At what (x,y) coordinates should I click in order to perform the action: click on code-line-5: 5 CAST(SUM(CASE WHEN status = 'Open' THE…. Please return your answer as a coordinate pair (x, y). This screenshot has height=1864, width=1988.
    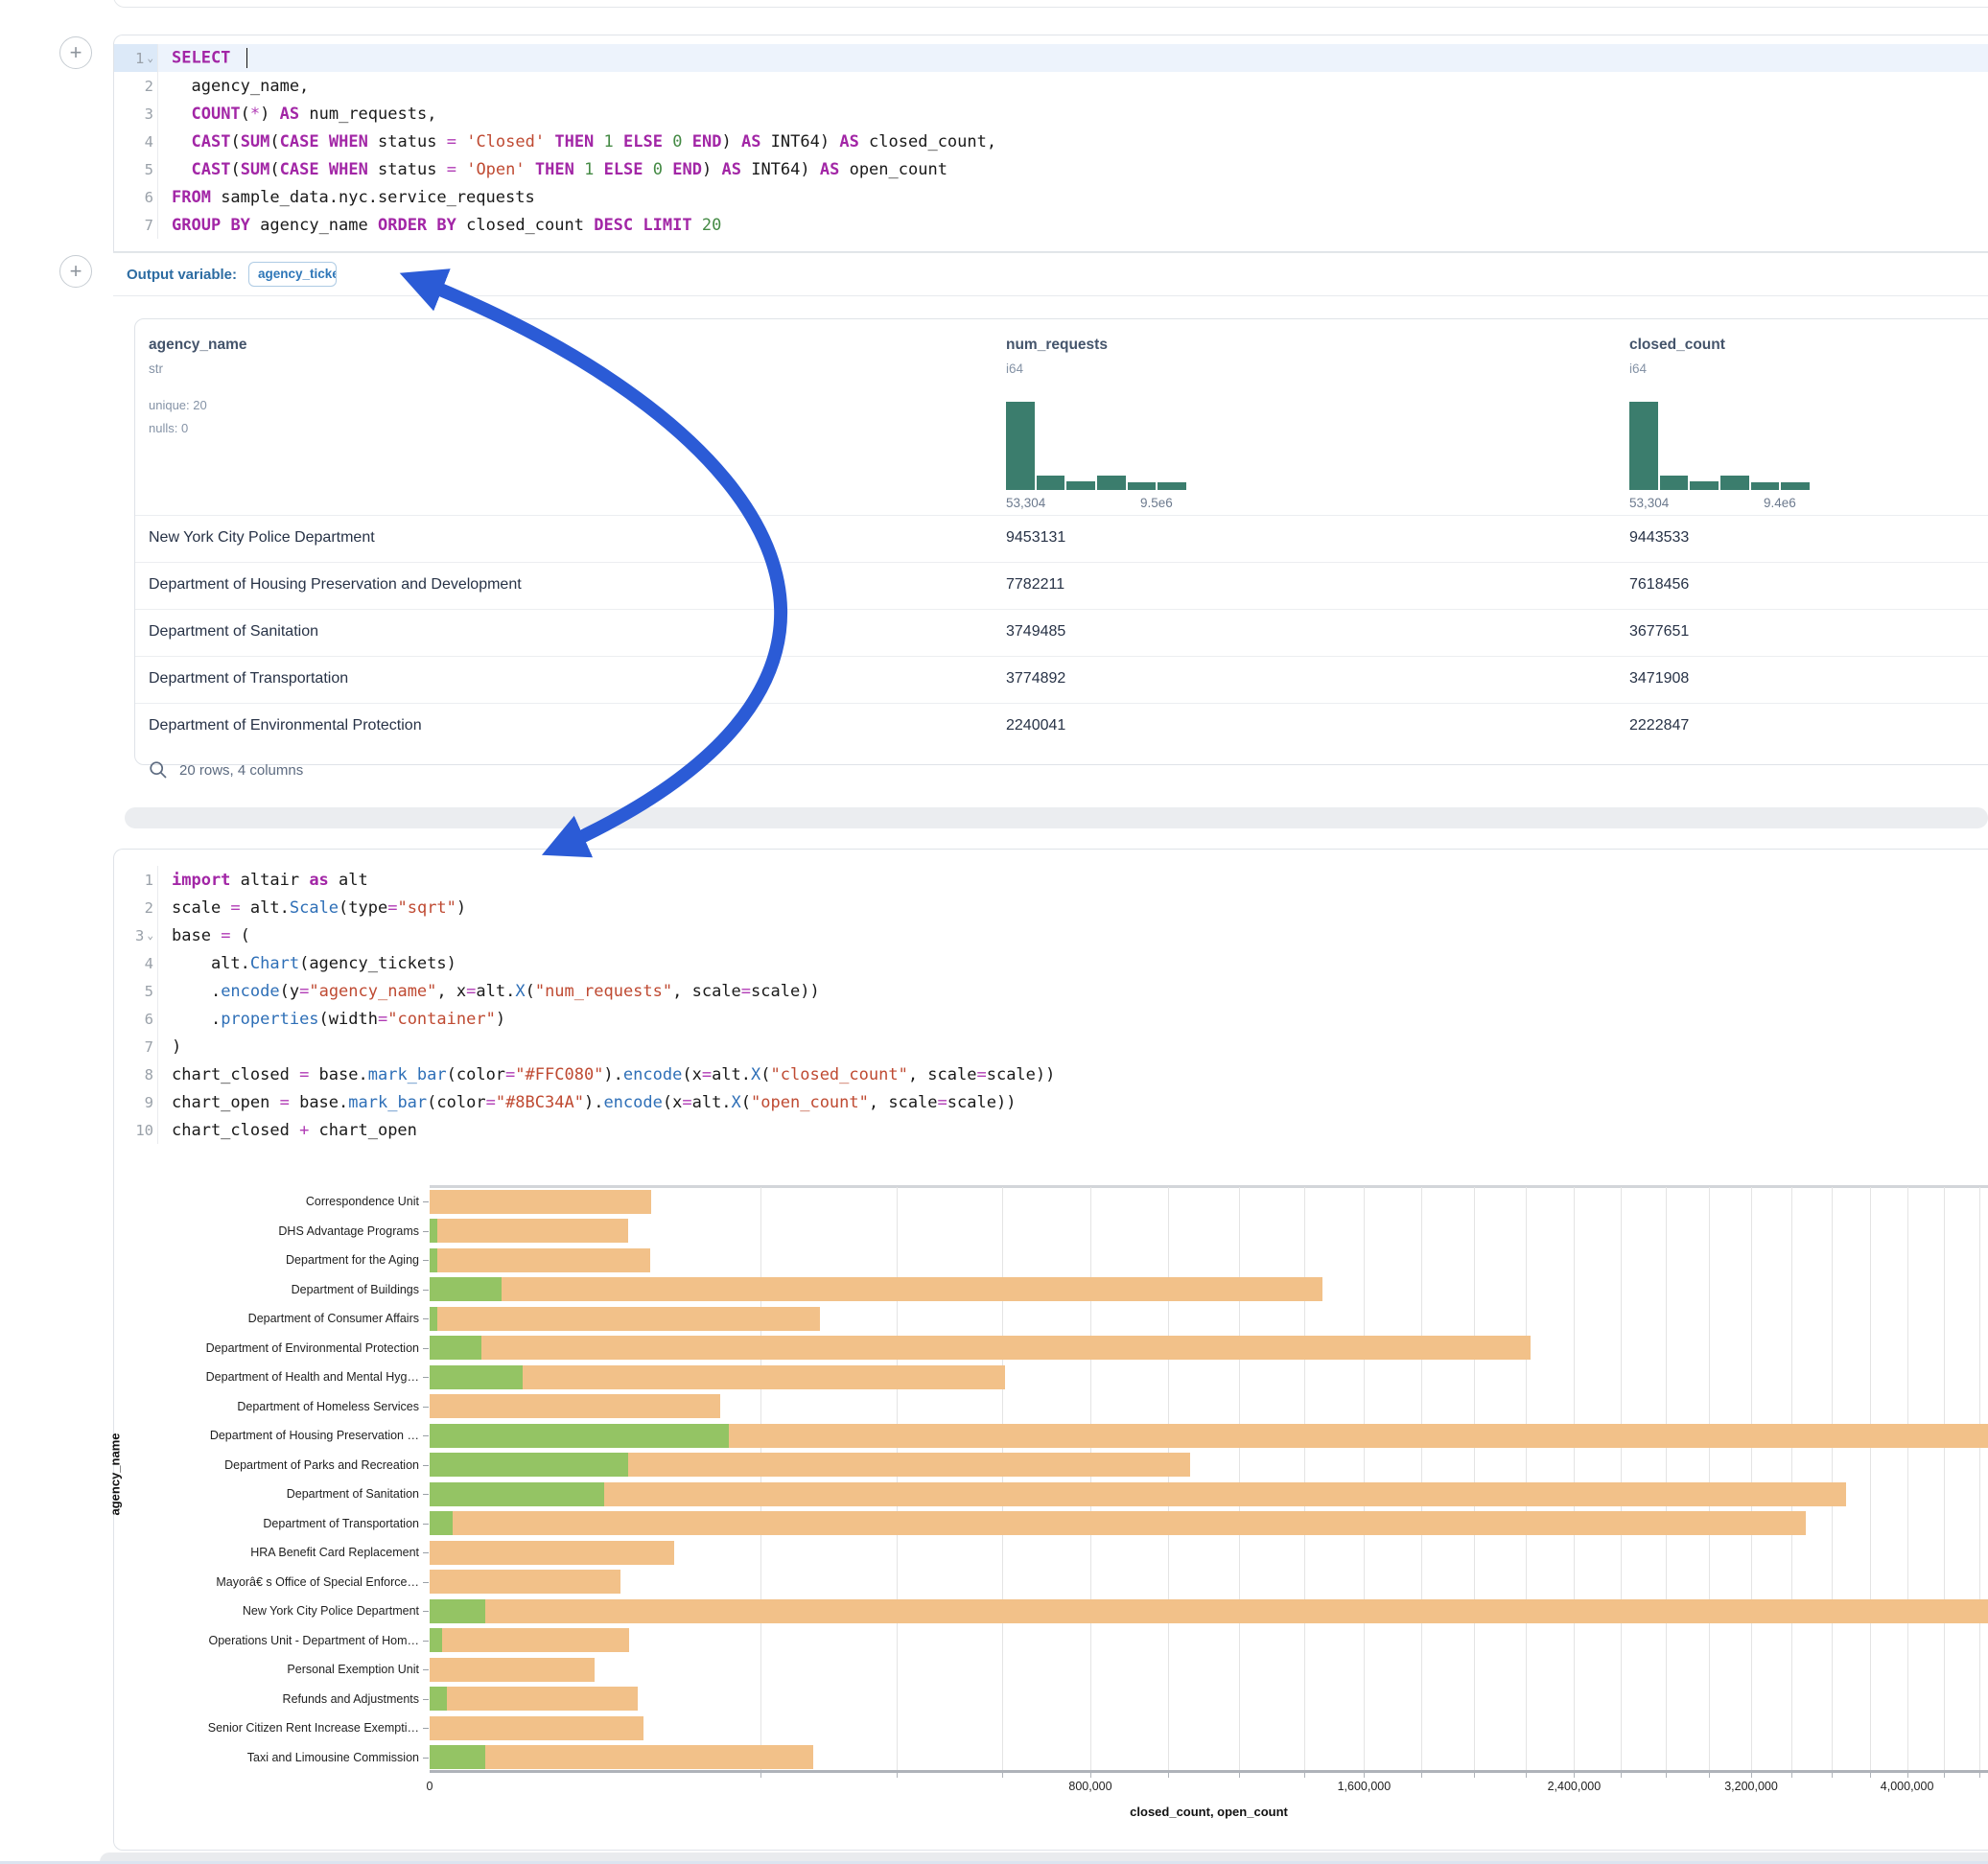
    Looking at the image, I should click on (1051, 169).